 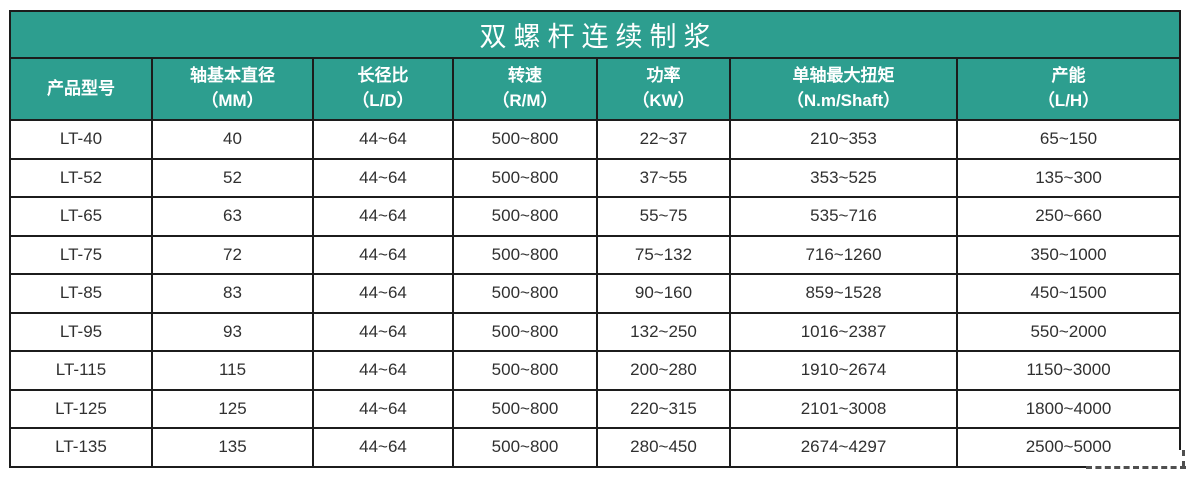 What do you see at coordinates (232, 76) in the screenshot?
I see `column-label: 轴基本直径` at bounding box center [232, 76].